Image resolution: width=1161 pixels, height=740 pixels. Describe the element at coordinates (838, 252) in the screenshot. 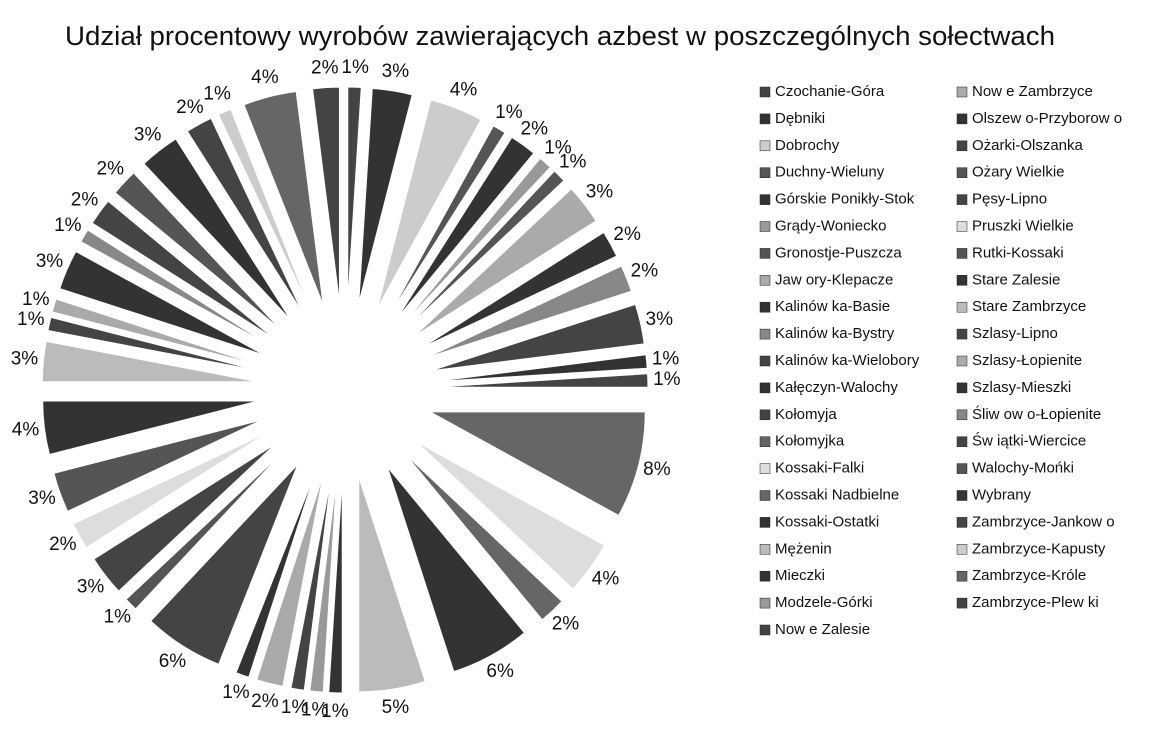

I see `legend-label: Gronostje-Puszcza` at that location.